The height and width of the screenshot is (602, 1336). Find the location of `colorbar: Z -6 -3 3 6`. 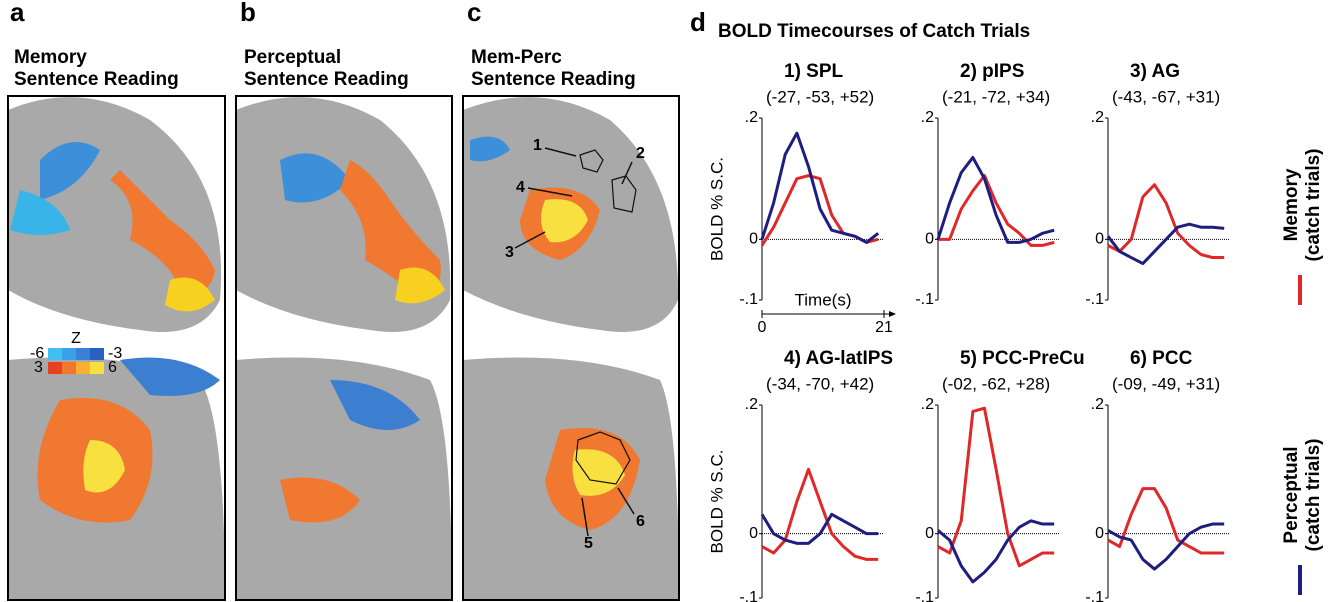

colorbar: Z -6 -3 3 6 is located at coordinates (76, 353).